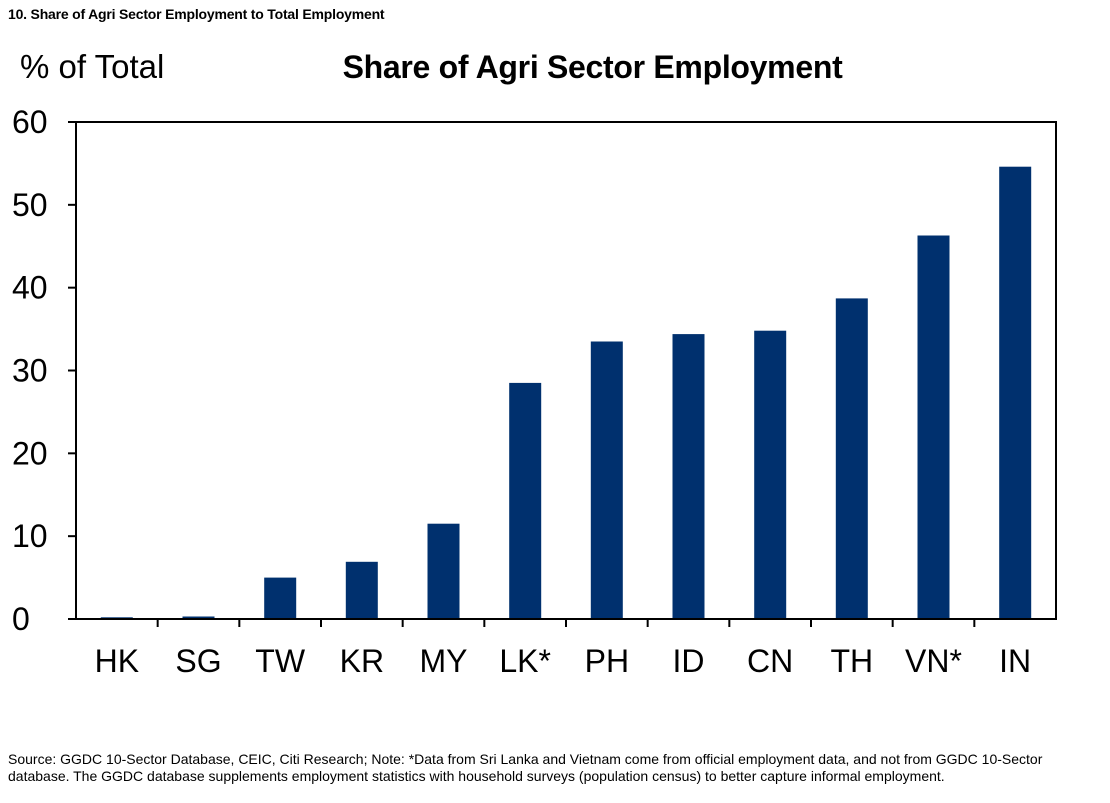 This screenshot has width=1110, height=803. Describe the element at coordinates (770, 474) in the screenshot. I see `bar-cn` at that location.